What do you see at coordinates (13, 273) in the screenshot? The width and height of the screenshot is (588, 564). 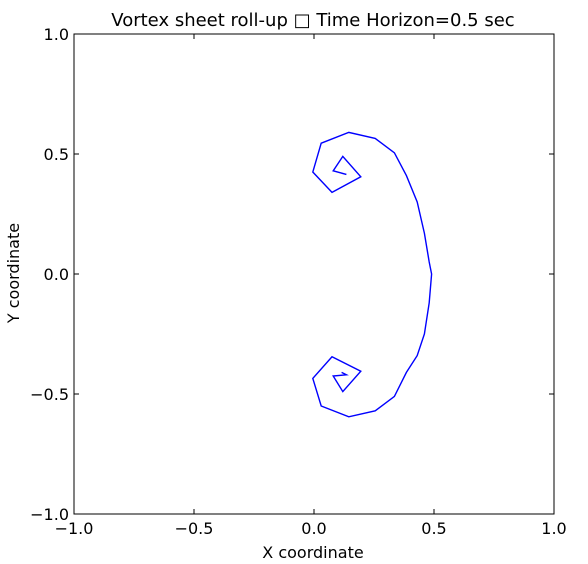 I see `y-axis-label: Y coordinate` at bounding box center [13, 273].